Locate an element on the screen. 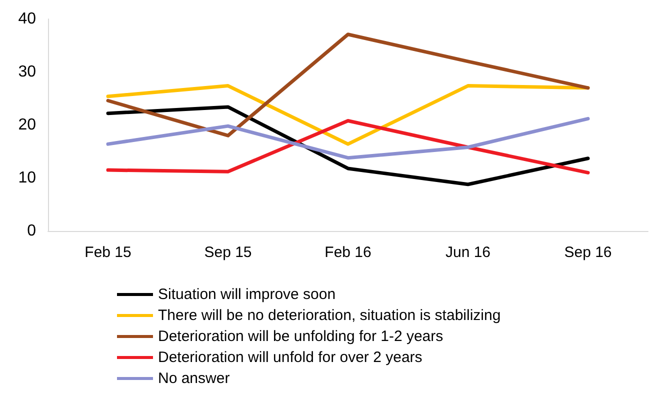 The height and width of the screenshot is (401, 668). x-tick-label: Feb 16 is located at coordinates (348, 252).